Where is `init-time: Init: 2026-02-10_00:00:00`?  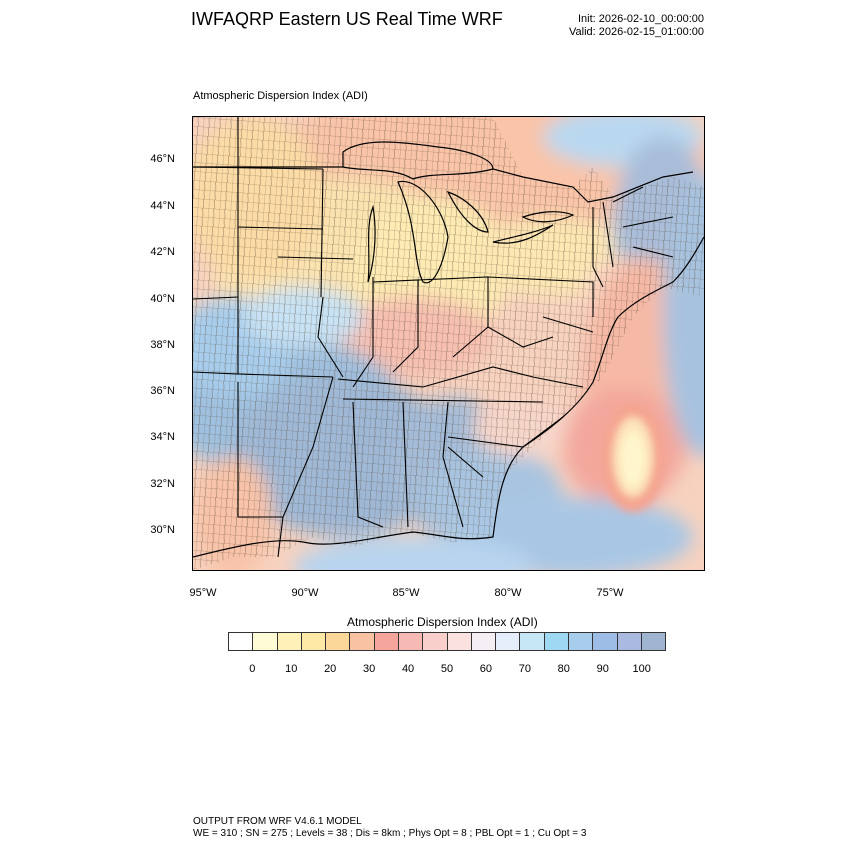 init-time: Init: 2026-02-10_00:00:00 is located at coordinates (641, 19).